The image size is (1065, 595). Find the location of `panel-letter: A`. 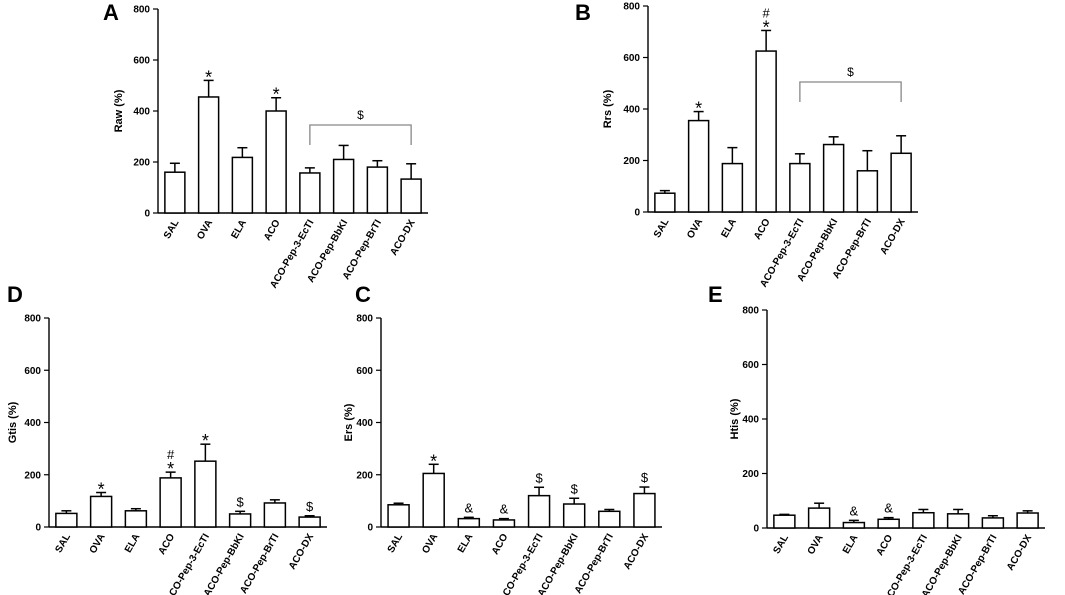

panel-letter: A is located at coordinates (111, 12).